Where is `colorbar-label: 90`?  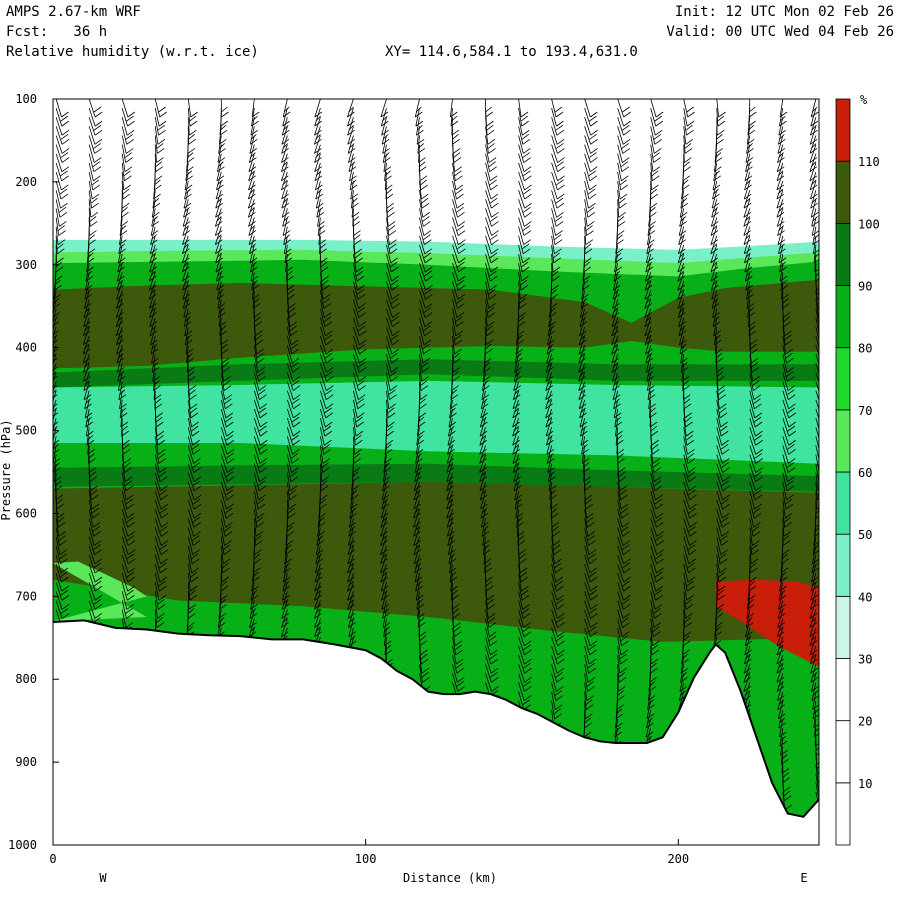
colorbar-label: 90 is located at coordinates (865, 287).